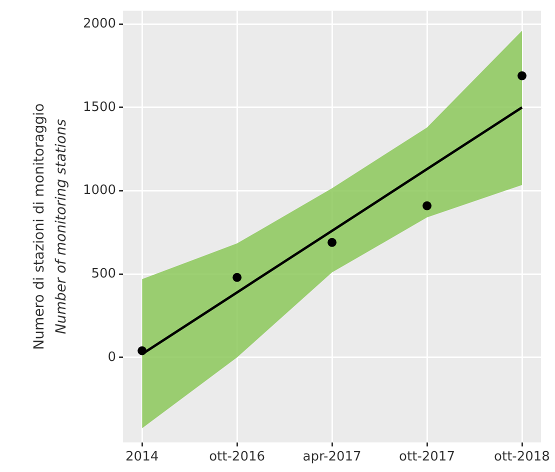  I want to click on y-tick-label: 2000, so click(99, 24).